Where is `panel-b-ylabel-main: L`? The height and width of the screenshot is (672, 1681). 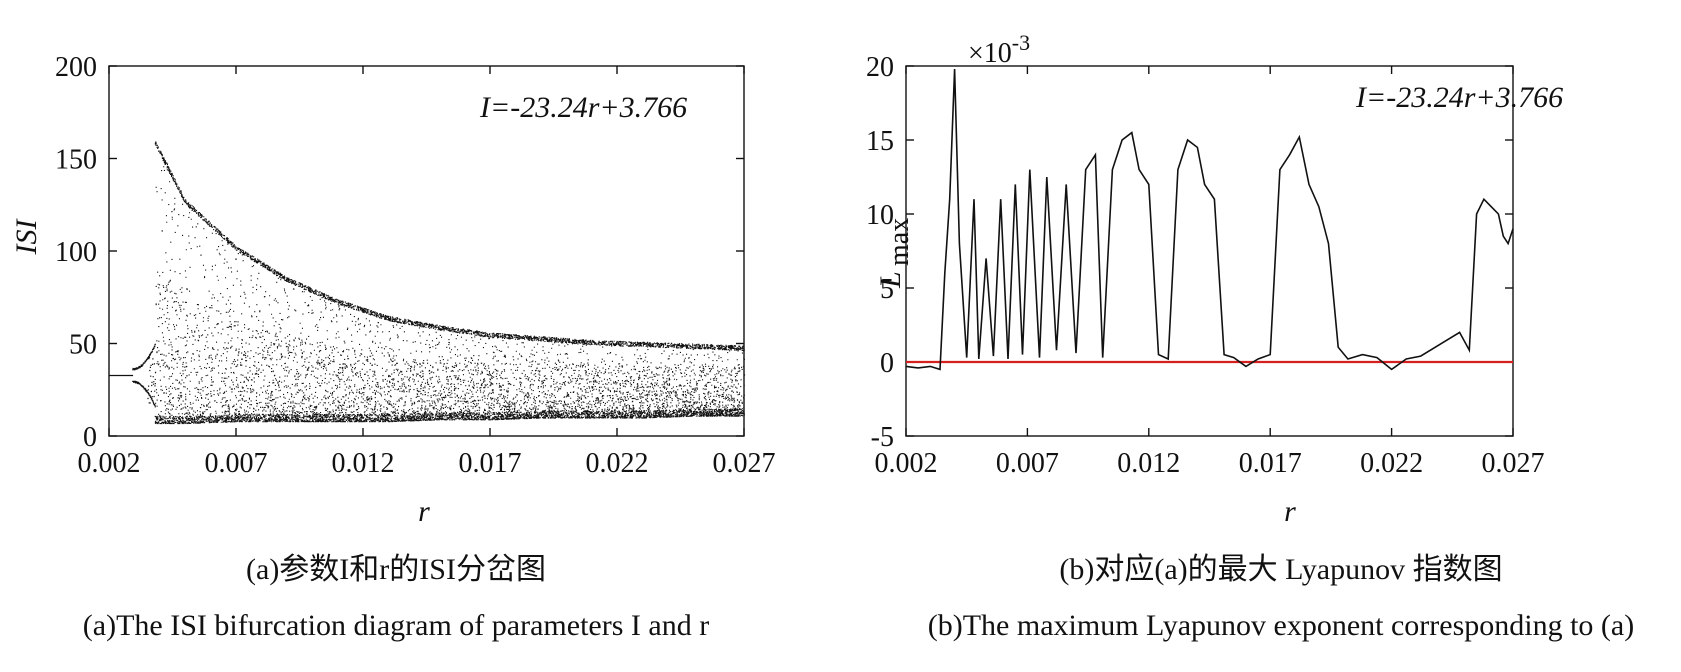 panel-b-ylabel-main: L is located at coordinates (890, 280).